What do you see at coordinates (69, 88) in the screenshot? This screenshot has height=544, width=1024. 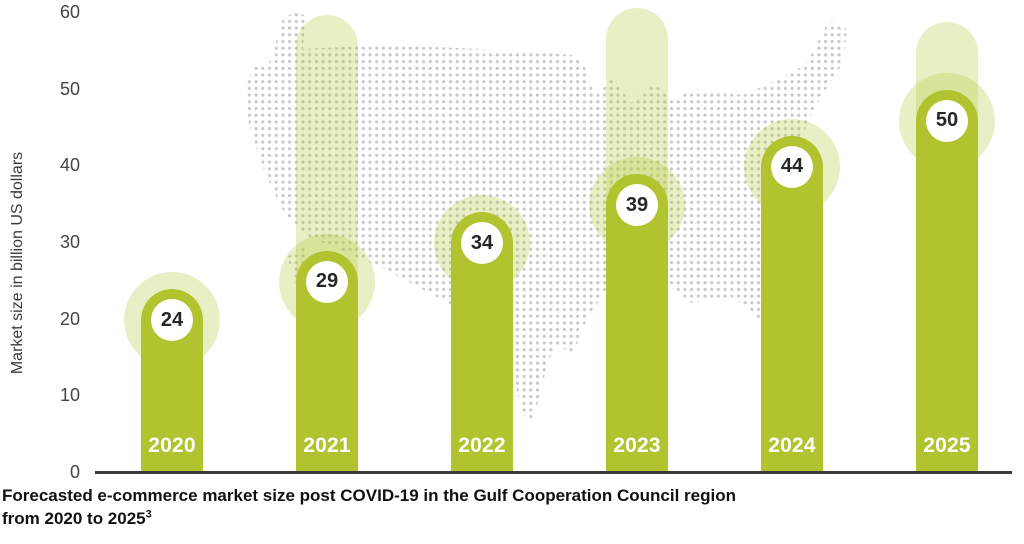 I see `y-axis-tick: 50` at bounding box center [69, 88].